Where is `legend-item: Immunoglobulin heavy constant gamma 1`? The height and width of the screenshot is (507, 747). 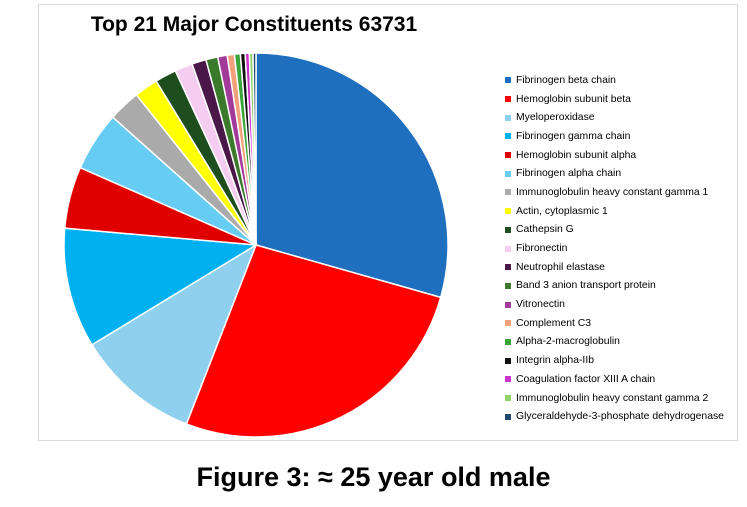
legend-item: Immunoglobulin heavy constant gamma 1 is located at coordinates (621, 192).